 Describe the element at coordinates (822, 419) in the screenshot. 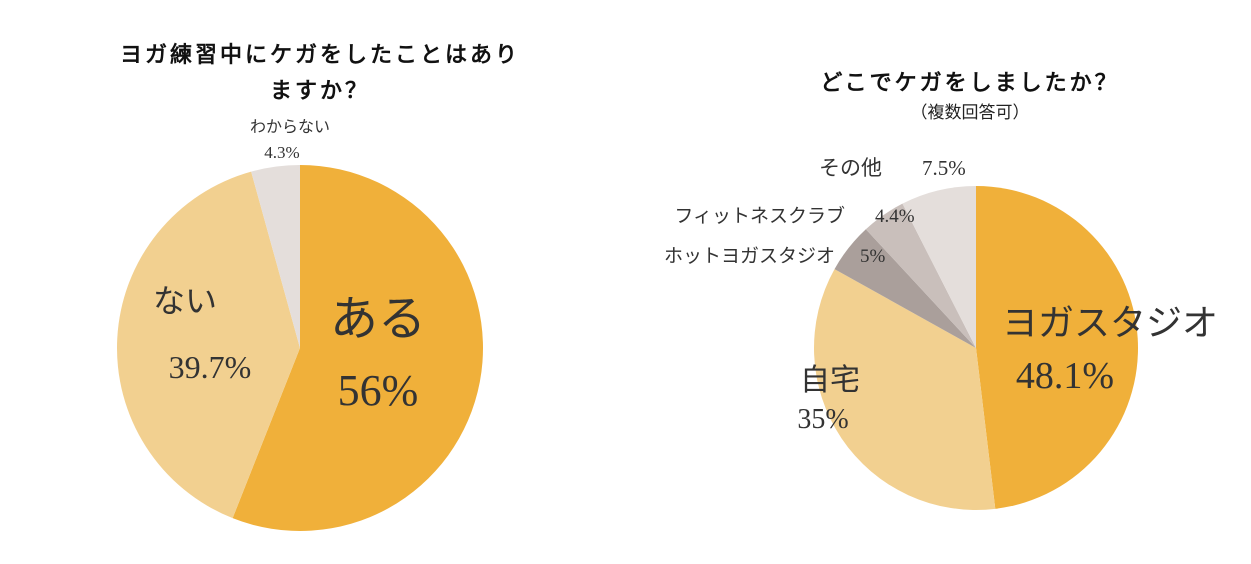

I see `value-label: 35%` at that location.